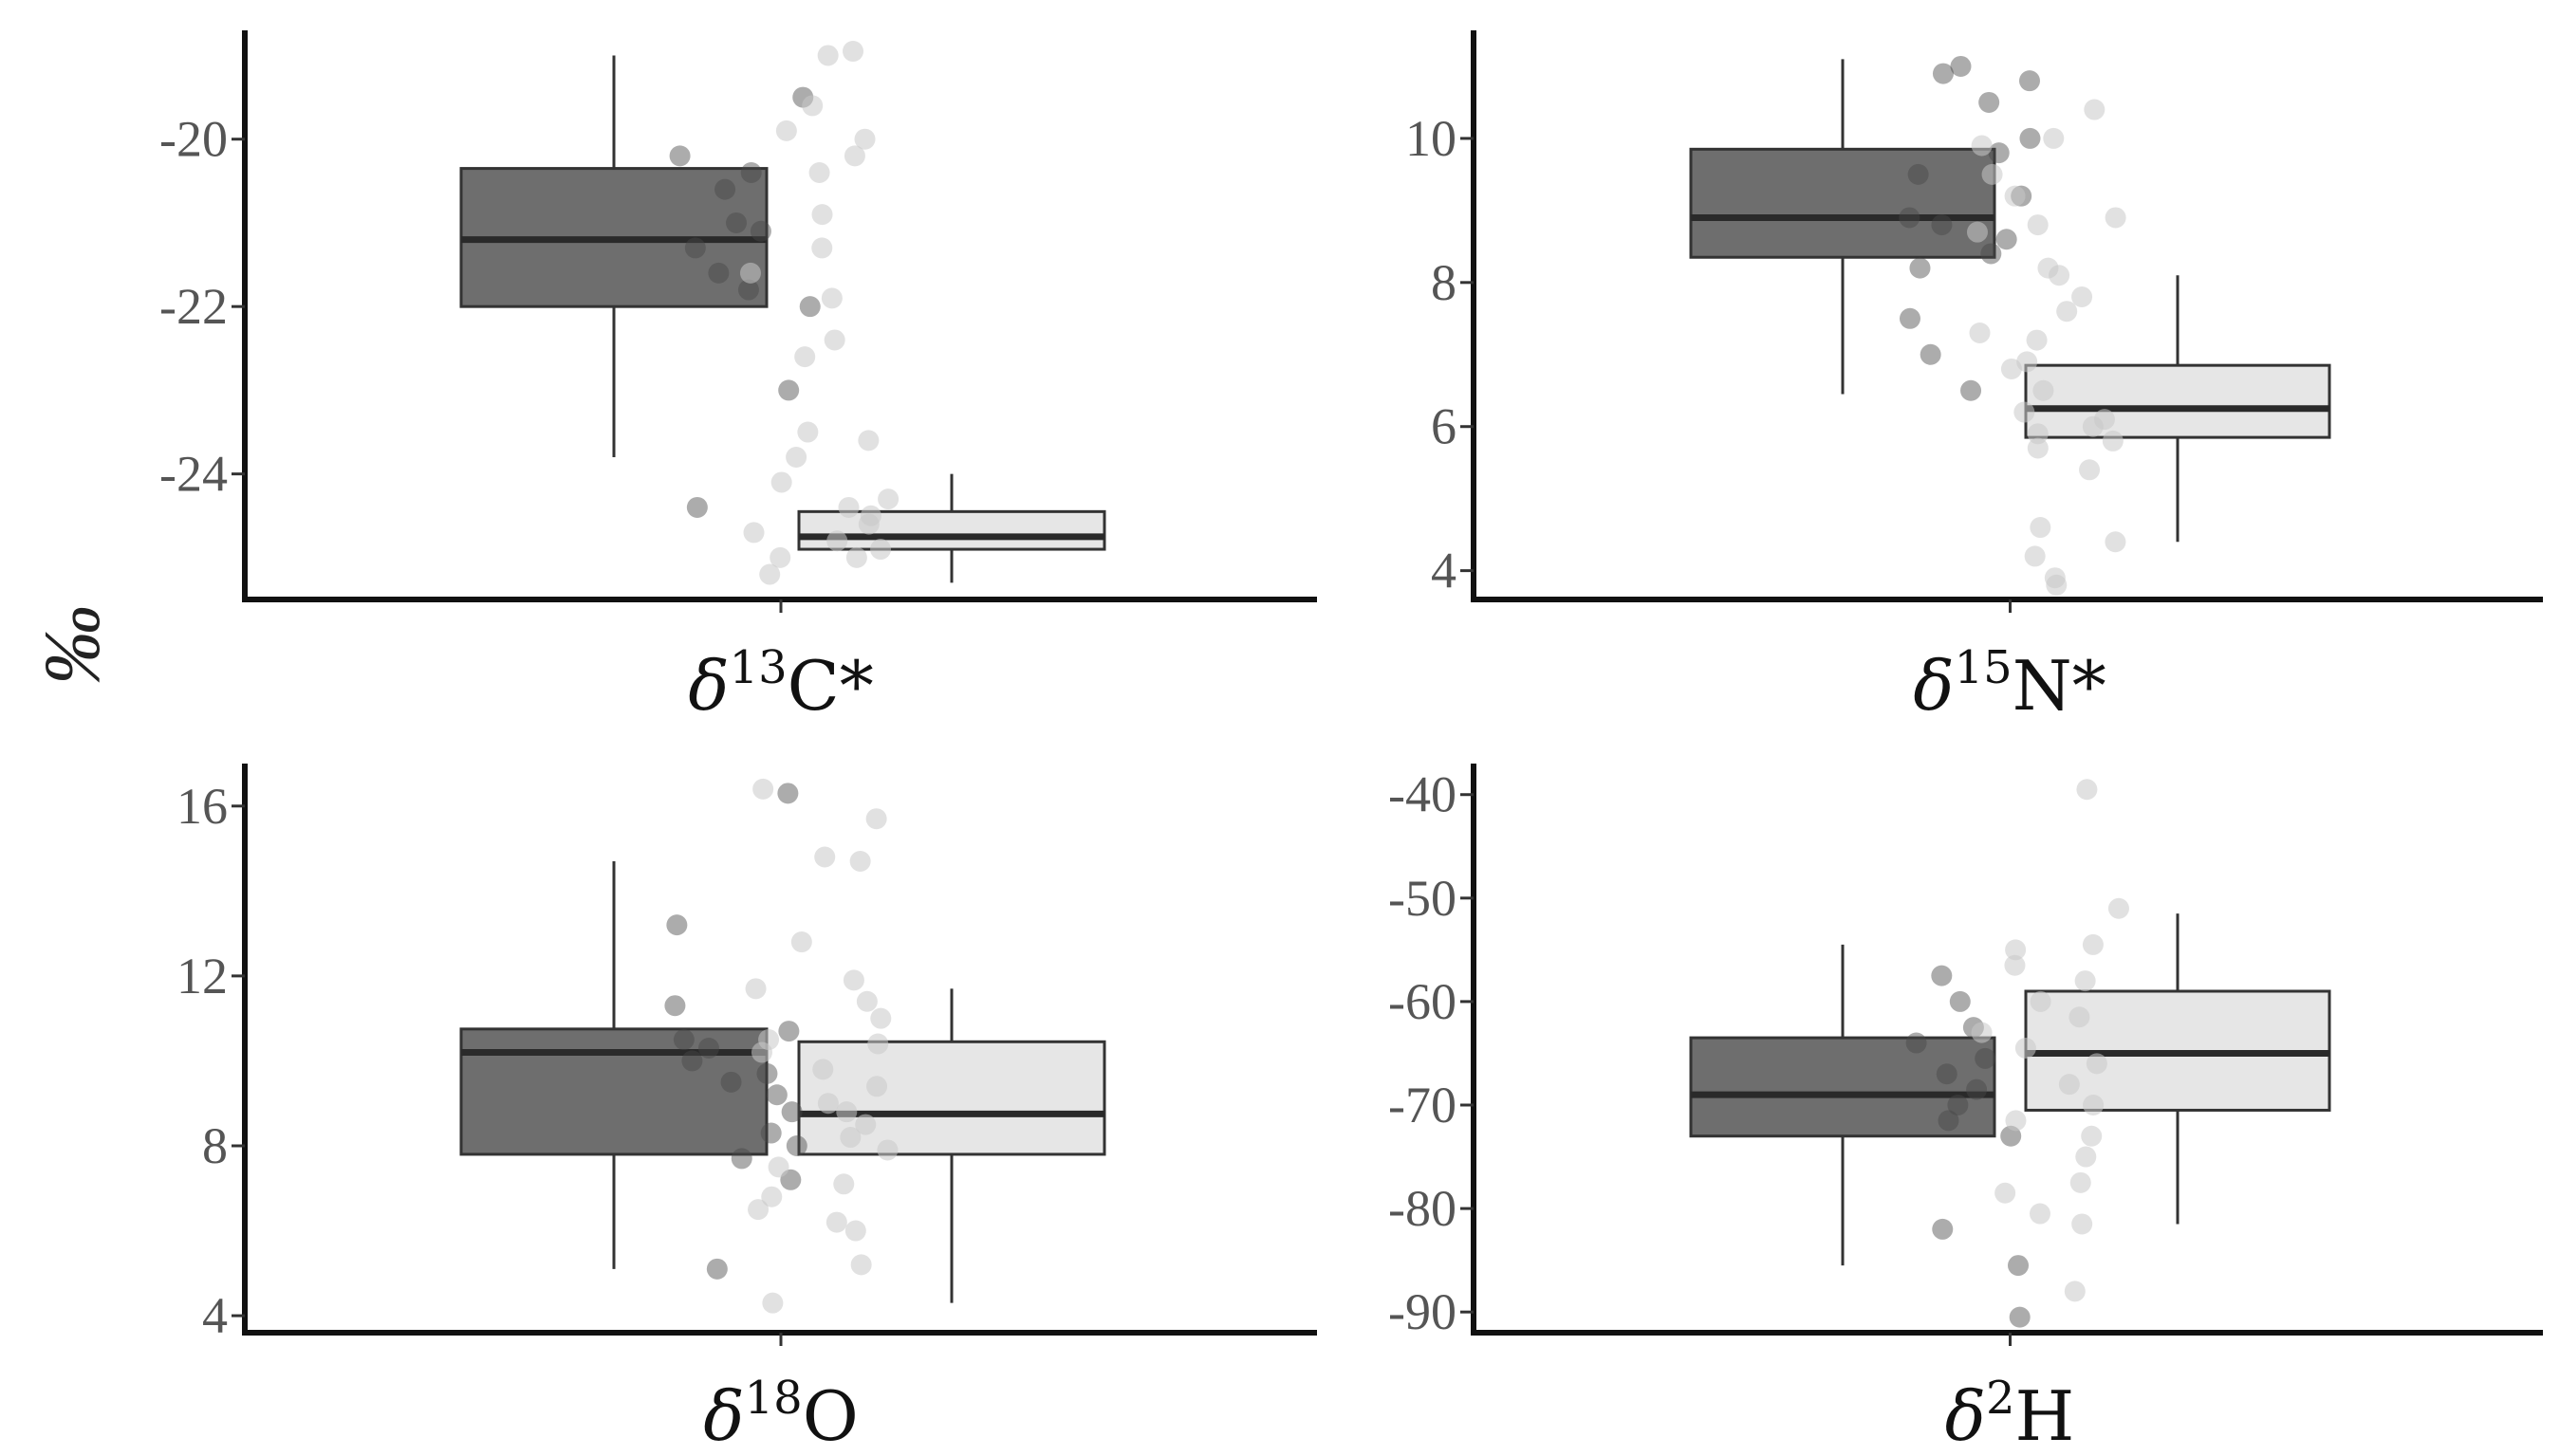  Describe the element at coordinates (1422, 1311) in the screenshot. I see `y-tick-label: -90` at that location.